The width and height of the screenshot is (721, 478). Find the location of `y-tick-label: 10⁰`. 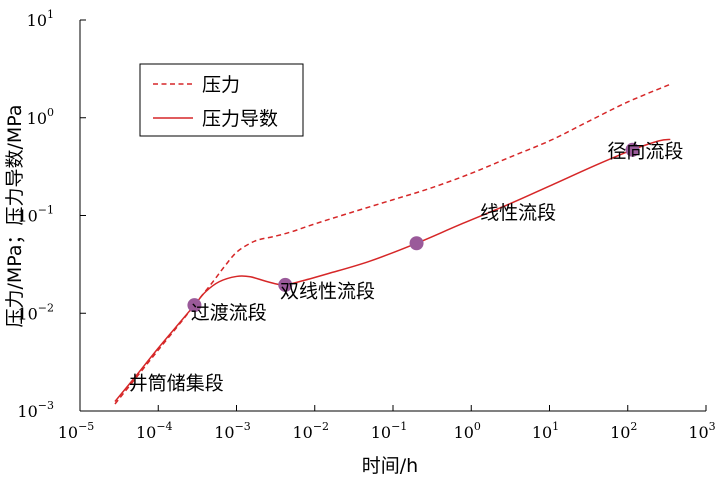

y-tick-label: 10⁰ is located at coordinates (40, 117).